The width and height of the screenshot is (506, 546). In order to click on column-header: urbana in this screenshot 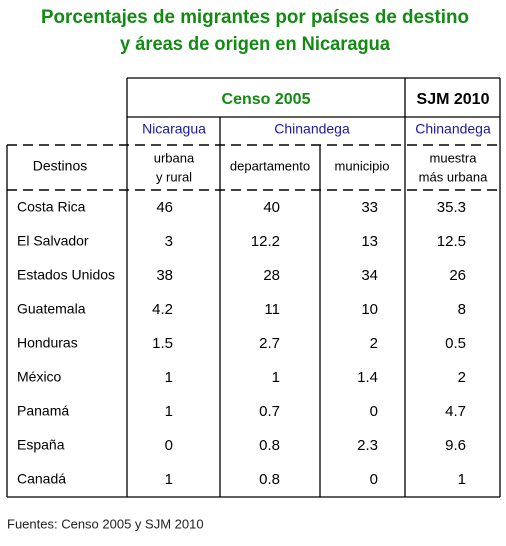, I will do `click(174, 157)`.